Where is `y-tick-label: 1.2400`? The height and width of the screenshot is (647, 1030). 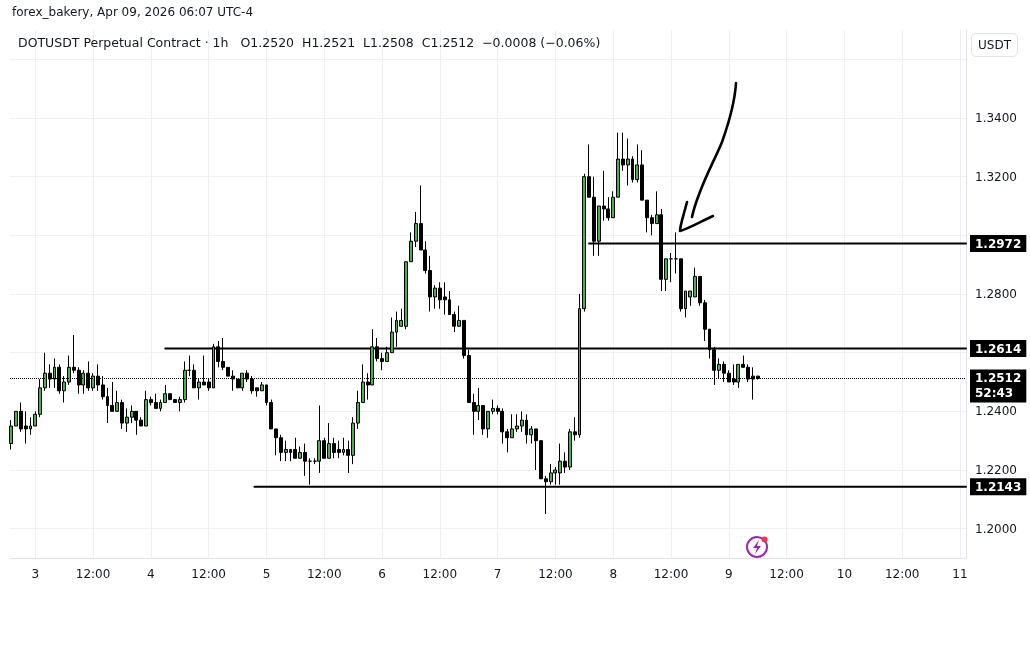 y-tick-label: 1.2400 is located at coordinates (996, 411).